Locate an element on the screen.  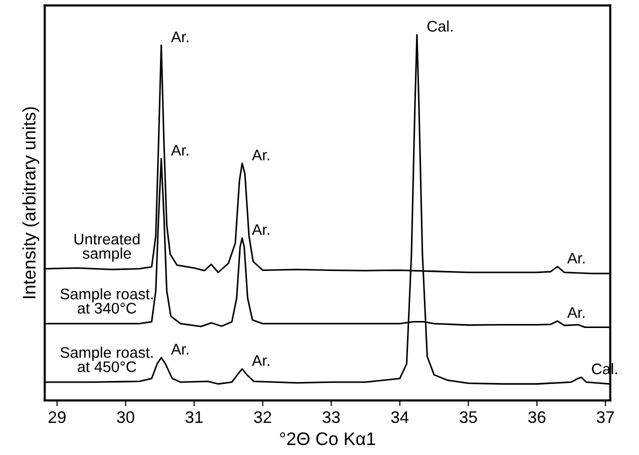
x-tick-label: 30 is located at coordinates (125, 417).